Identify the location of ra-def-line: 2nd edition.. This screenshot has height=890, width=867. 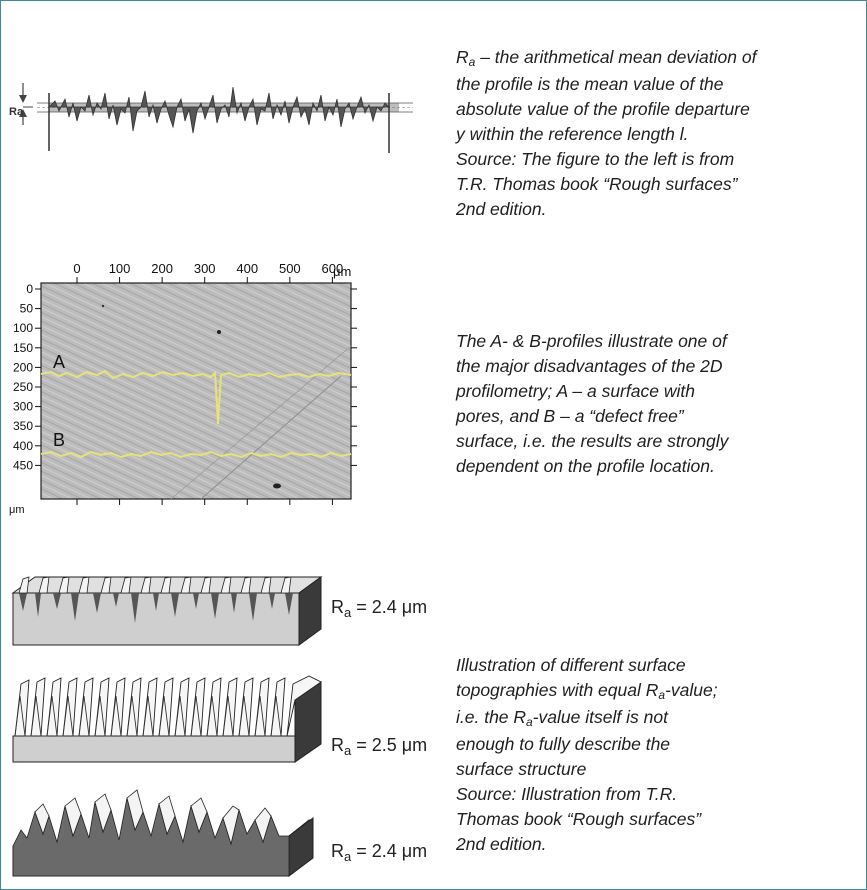
(501, 209).